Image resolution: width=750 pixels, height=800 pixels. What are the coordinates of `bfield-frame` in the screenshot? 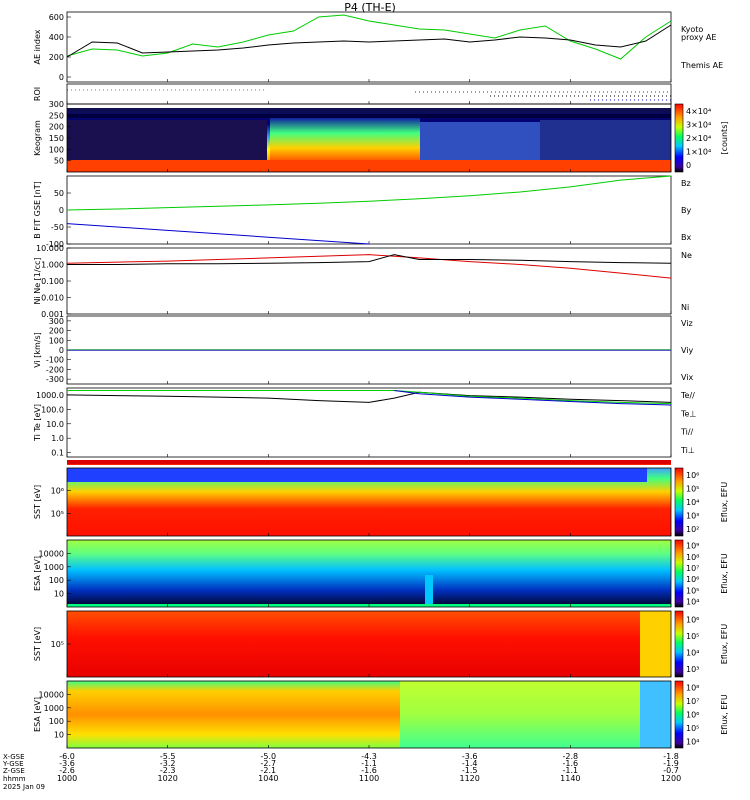 It's located at (369, 210).